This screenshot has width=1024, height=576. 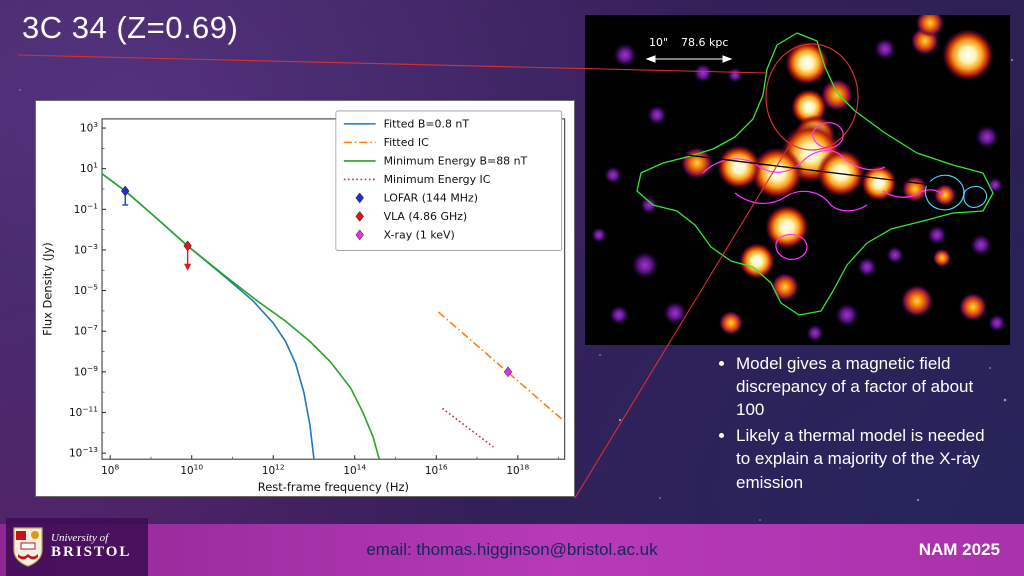 I want to click on tick-label: 10¹², so click(x=273, y=470).